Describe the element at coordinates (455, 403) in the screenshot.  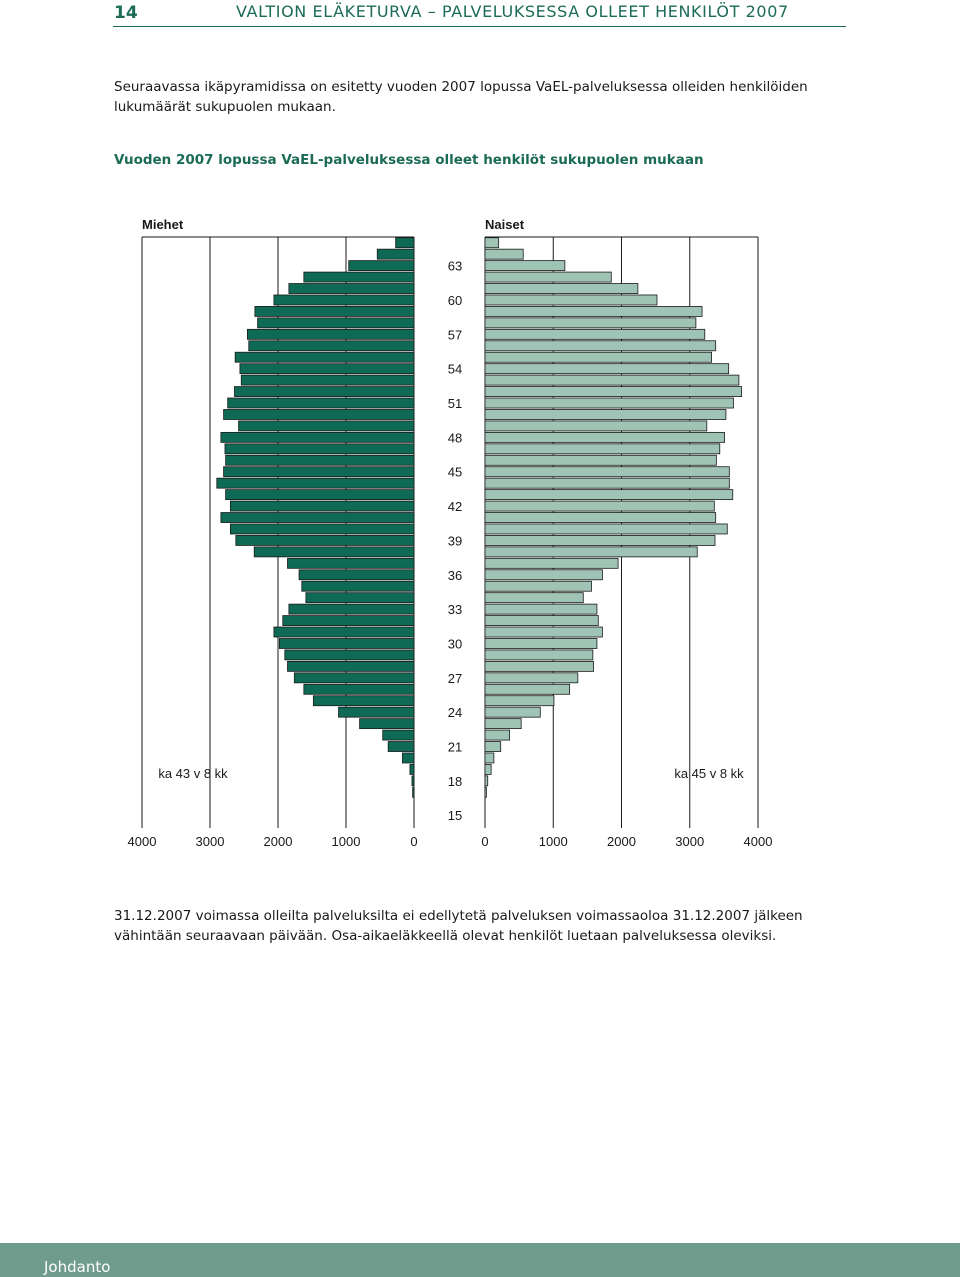
I see `age-tick-label: 51` at that location.